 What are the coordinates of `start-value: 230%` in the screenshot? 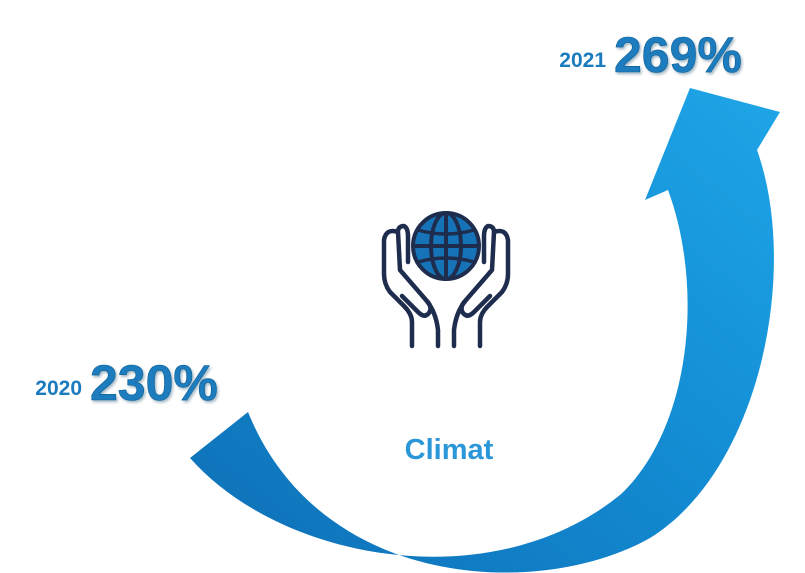 It's located at (154, 383).